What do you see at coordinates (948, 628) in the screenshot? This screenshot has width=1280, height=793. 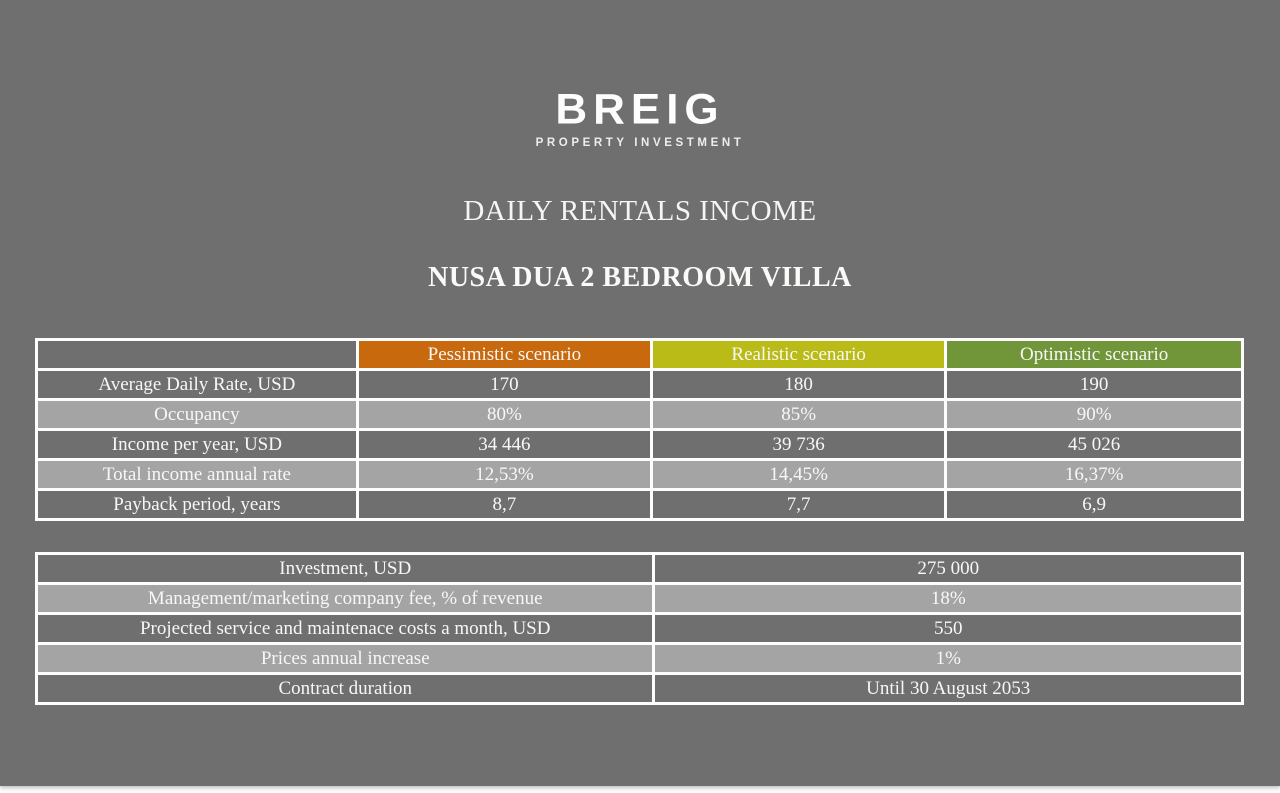 I see `value-cell: 550` at bounding box center [948, 628].